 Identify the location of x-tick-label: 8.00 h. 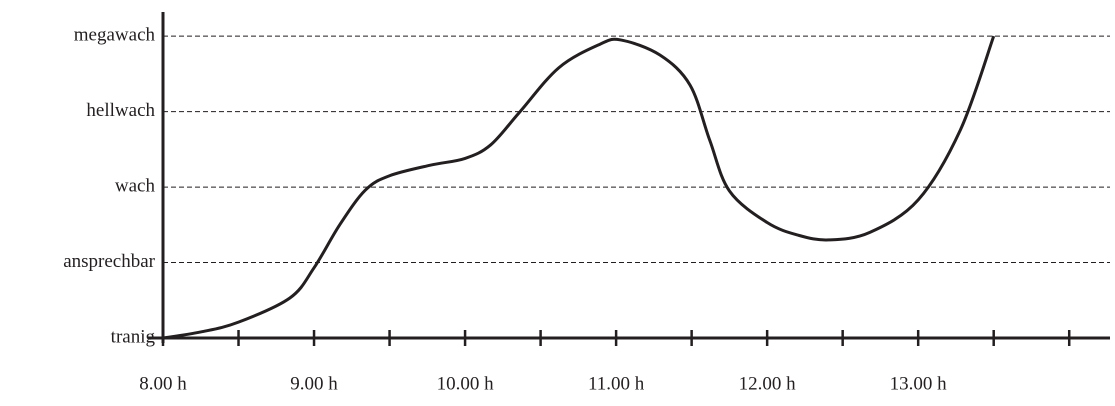
(163, 383).